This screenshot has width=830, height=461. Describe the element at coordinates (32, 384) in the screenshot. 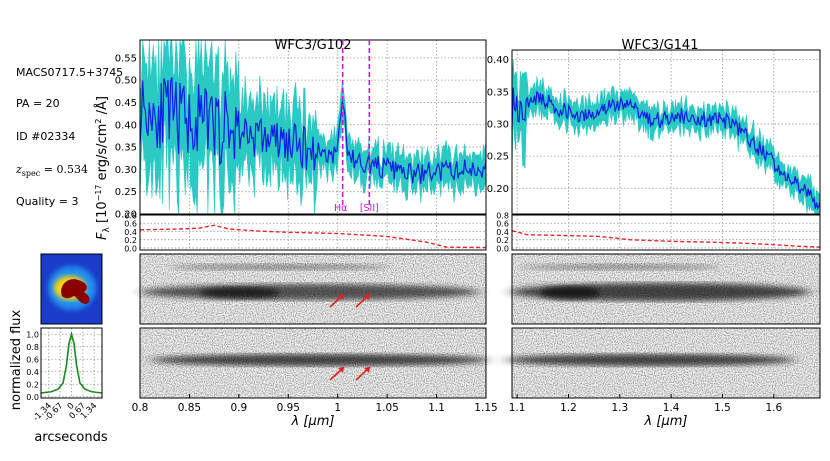

I see `profile-y-tick-1: 0.2` at that location.